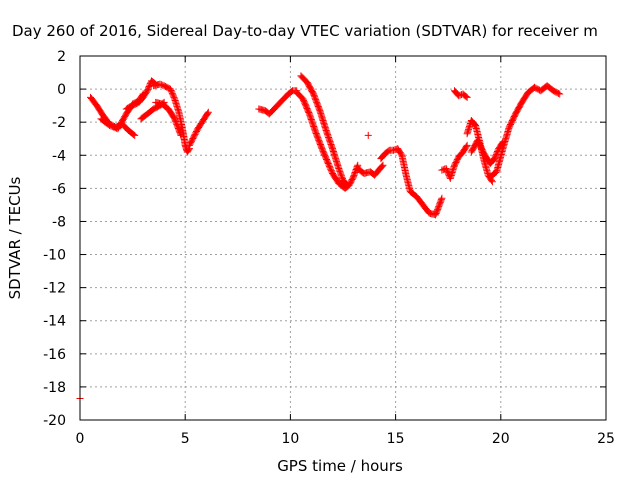 The width and height of the screenshot is (640, 480). Describe the element at coordinates (80, 439) in the screenshot. I see `x-tick-label: 0` at that location.